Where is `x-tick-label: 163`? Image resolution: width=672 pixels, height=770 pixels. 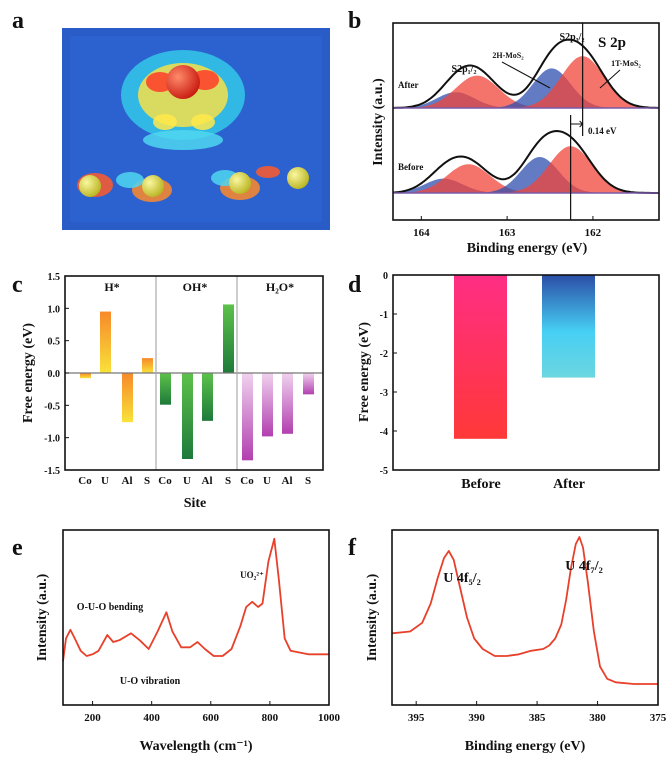
x-tick-label: 163 is located at coordinates (507, 233).